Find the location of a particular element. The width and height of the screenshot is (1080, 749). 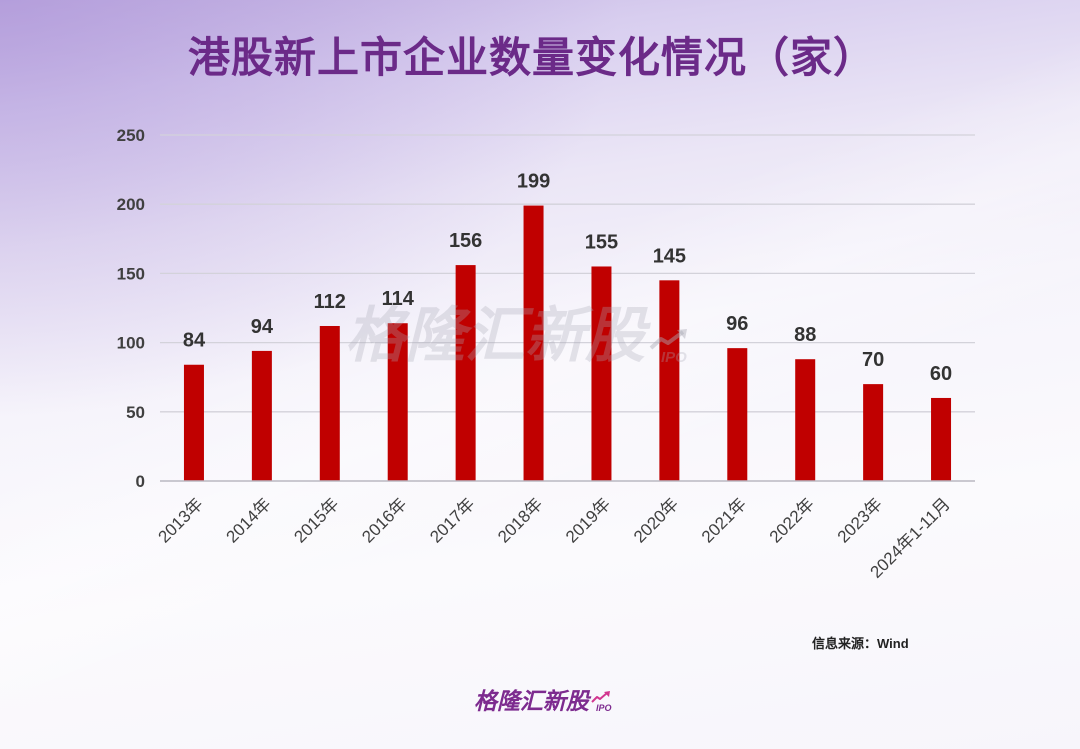

brand-side: IPO is located at coordinates (601, 702).